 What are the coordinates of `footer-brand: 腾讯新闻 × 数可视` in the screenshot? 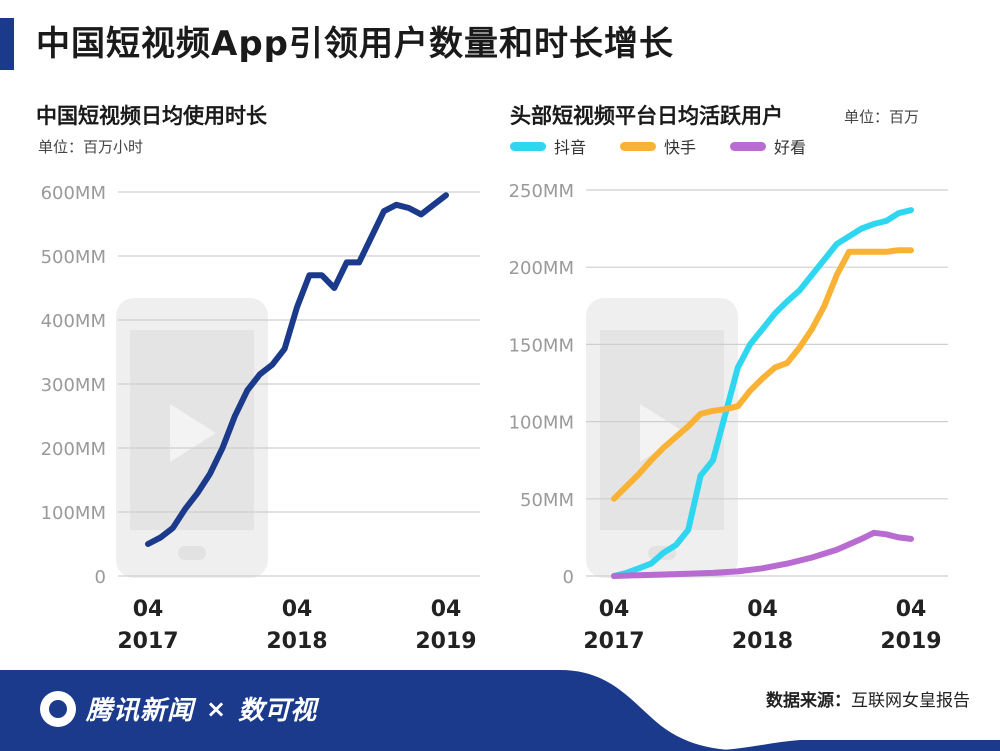 It's located at (178, 708).